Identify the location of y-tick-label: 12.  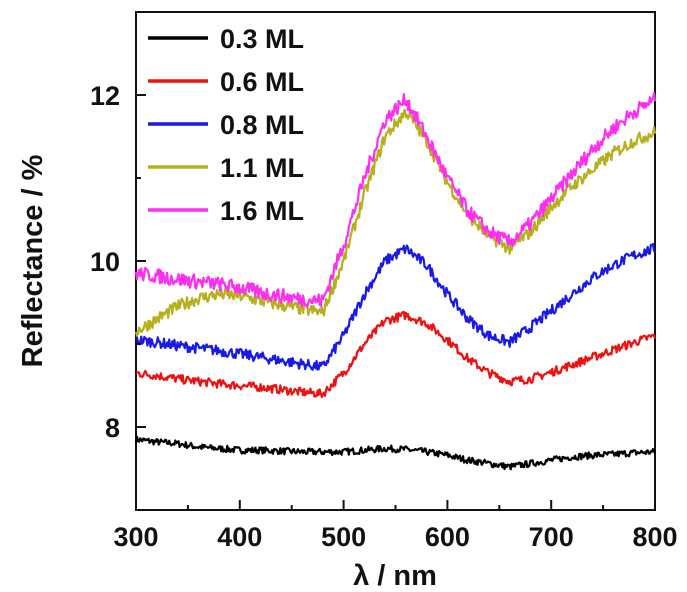
(105, 96).